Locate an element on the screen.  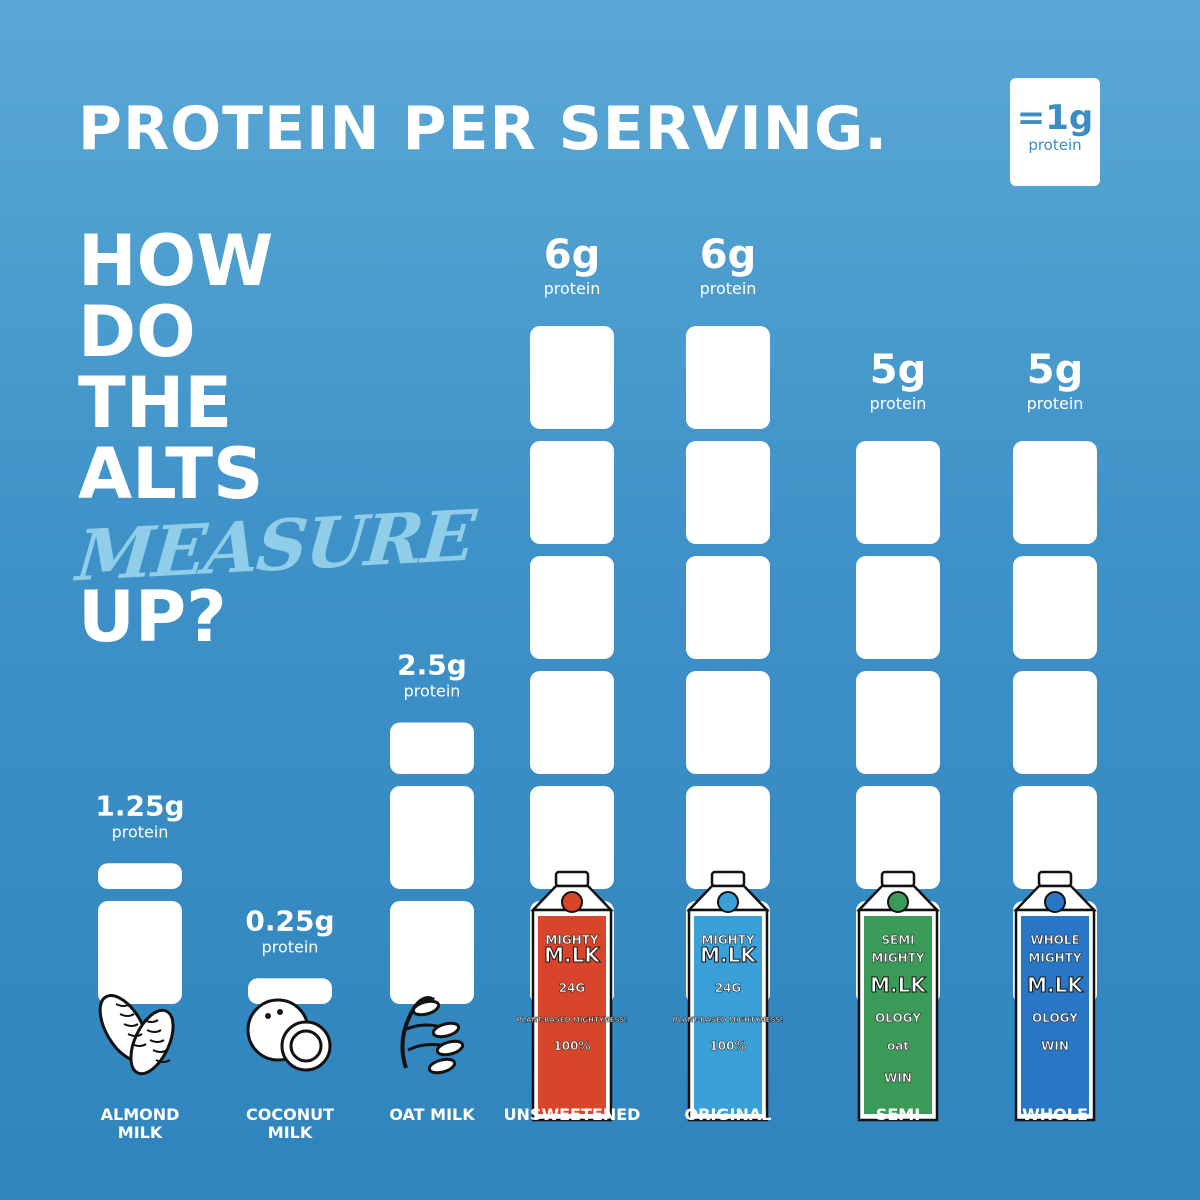
carton-text: WHOLE is located at coordinates (1054, 940).